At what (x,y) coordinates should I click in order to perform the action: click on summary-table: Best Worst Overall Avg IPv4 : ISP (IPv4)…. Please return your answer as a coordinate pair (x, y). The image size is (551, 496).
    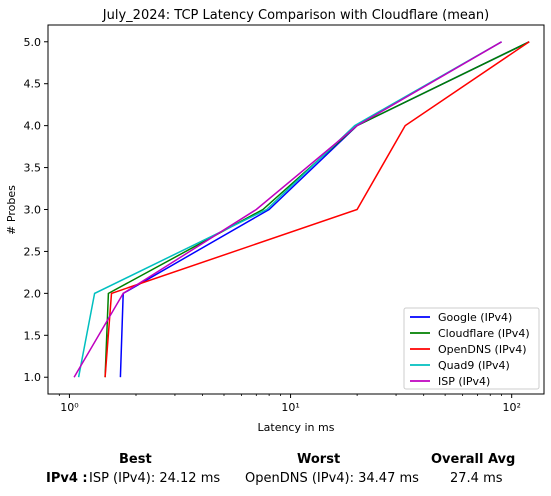
    Looking at the image, I should click on (275, 472).